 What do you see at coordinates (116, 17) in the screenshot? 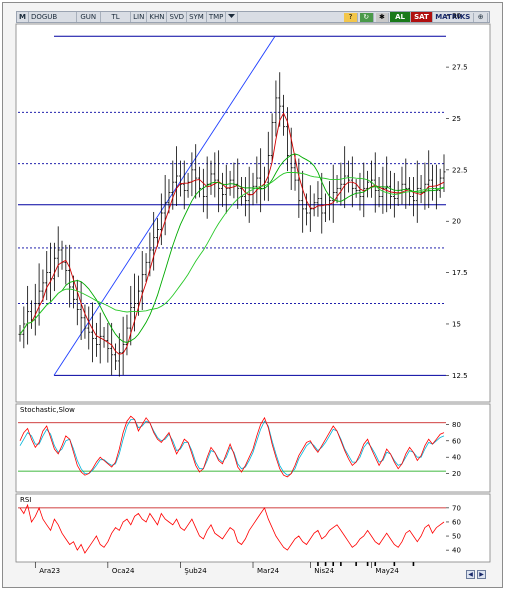
I see `currency-button: TL` at bounding box center [116, 17].